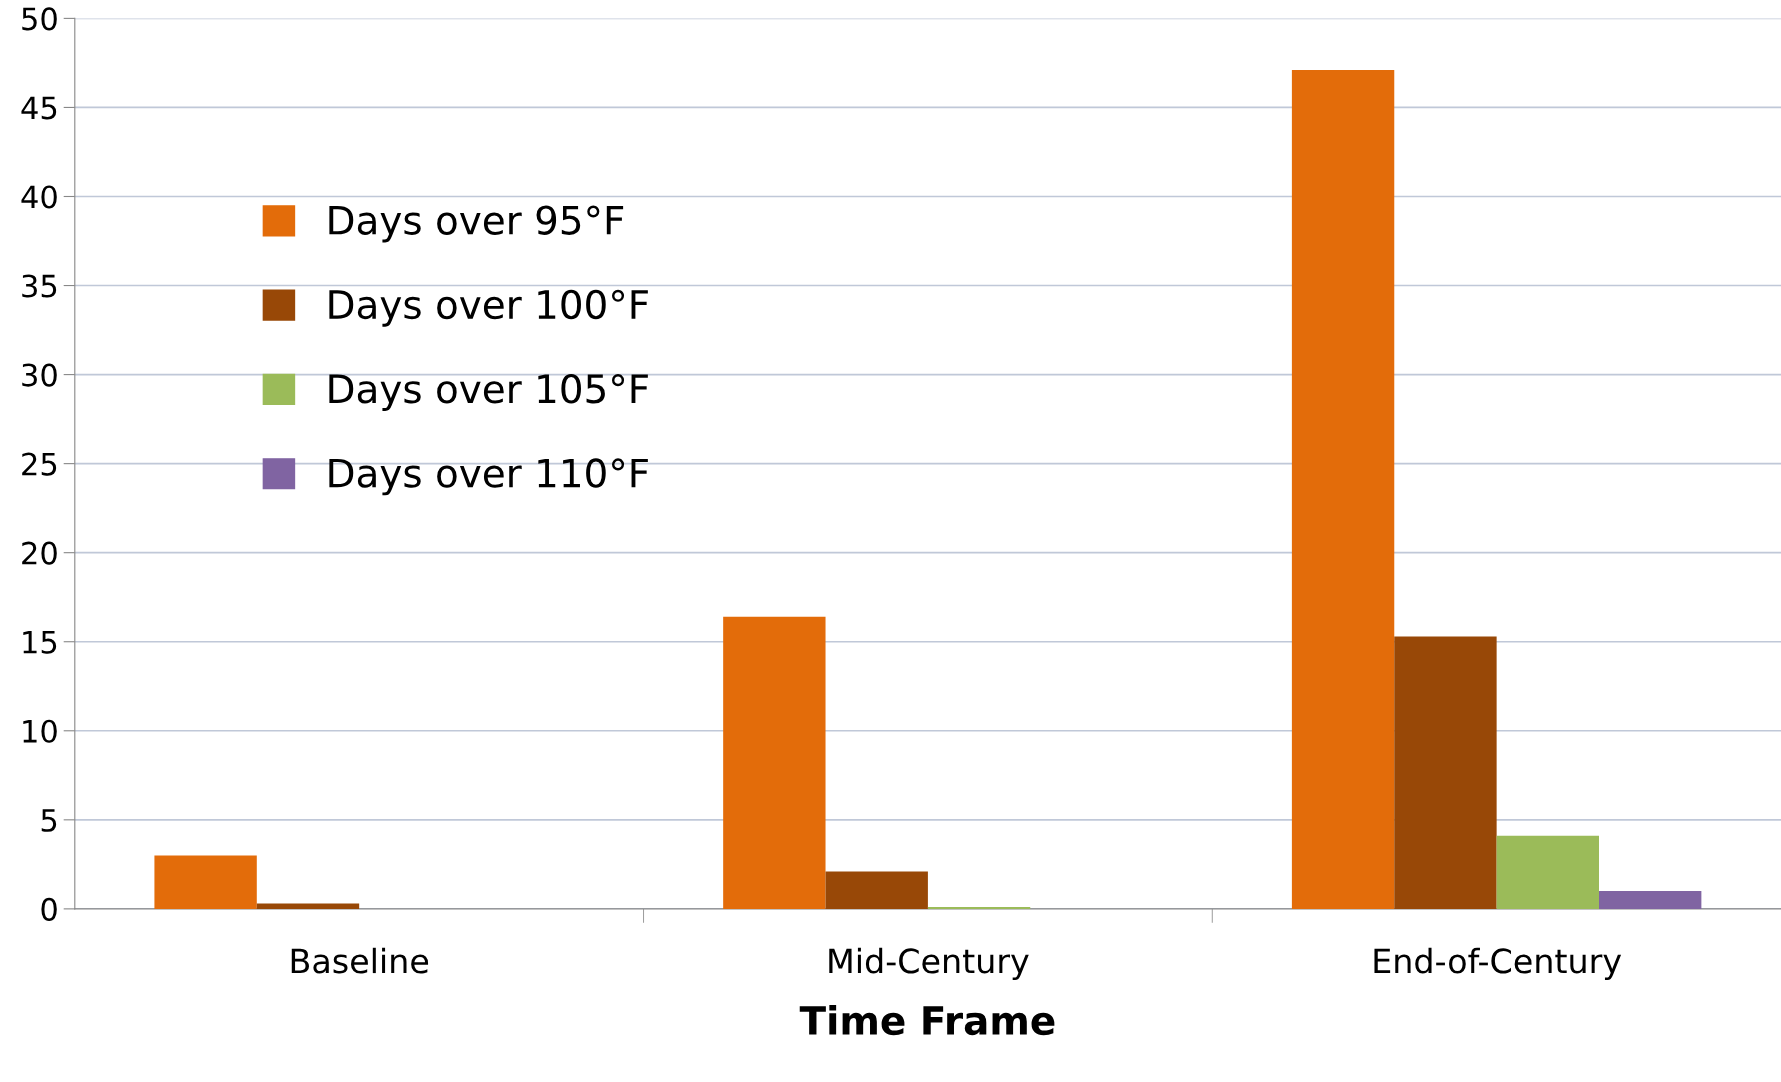 Image resolution: width=1781 pixels, height=1082 pixels. Describe the element at coordinates (39, 553) in the screenshot. I see `y-tick-label: 20` at that location.